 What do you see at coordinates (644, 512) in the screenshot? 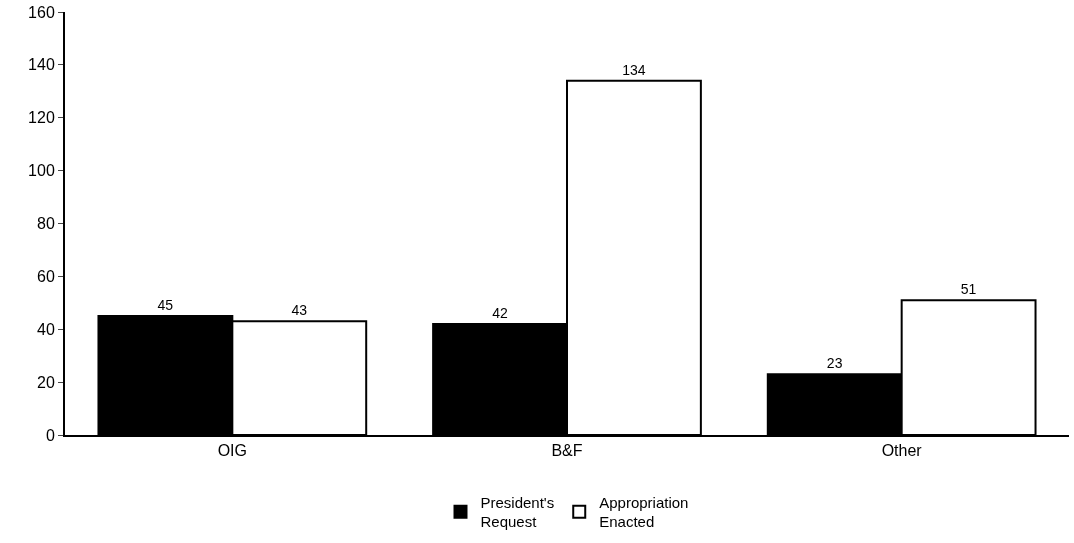
I see `legend-label: Appropriation Enacted` at bounding box center [644, 512].